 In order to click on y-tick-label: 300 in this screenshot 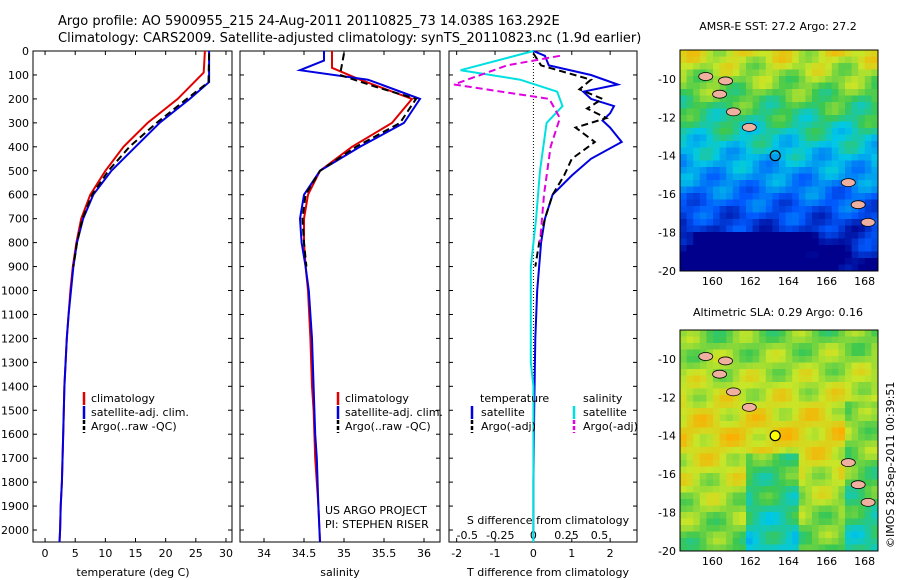, I will do `click(18, 123)`.